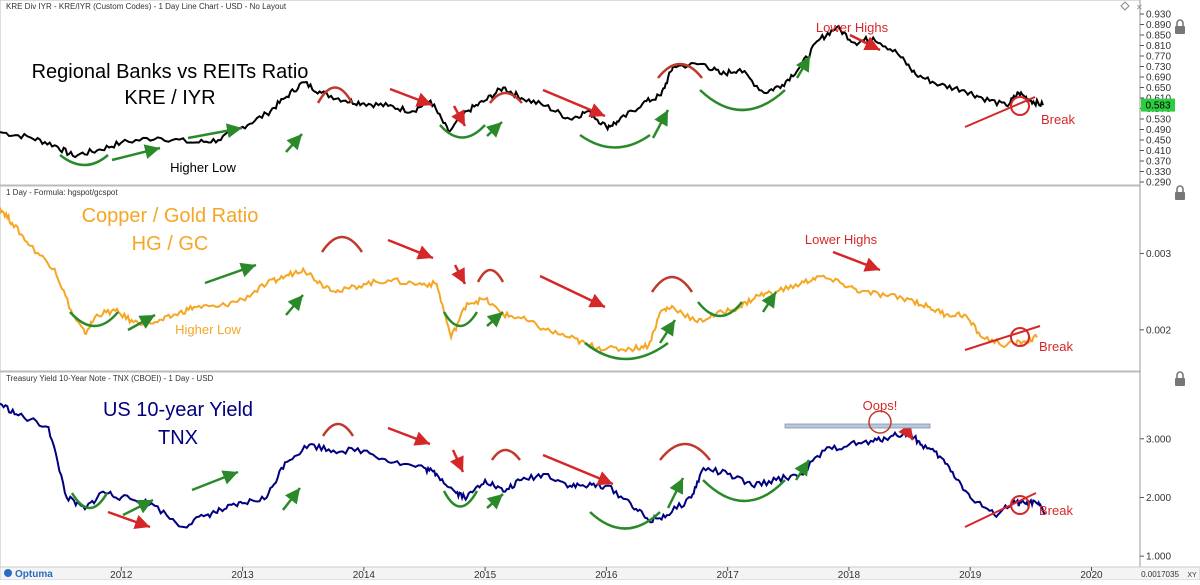  I want to click on y-tick-label: 0.850, so click(1158, 36).